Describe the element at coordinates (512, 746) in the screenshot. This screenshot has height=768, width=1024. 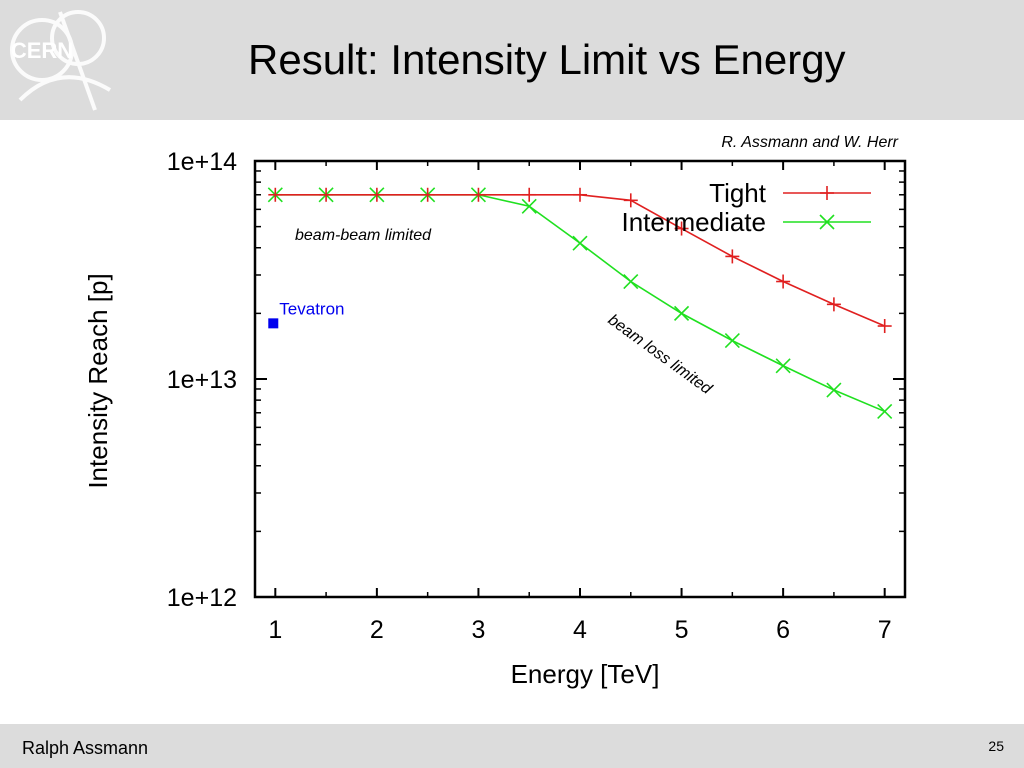
I see `slide-footer: Ralph Assmann 25` at that location.